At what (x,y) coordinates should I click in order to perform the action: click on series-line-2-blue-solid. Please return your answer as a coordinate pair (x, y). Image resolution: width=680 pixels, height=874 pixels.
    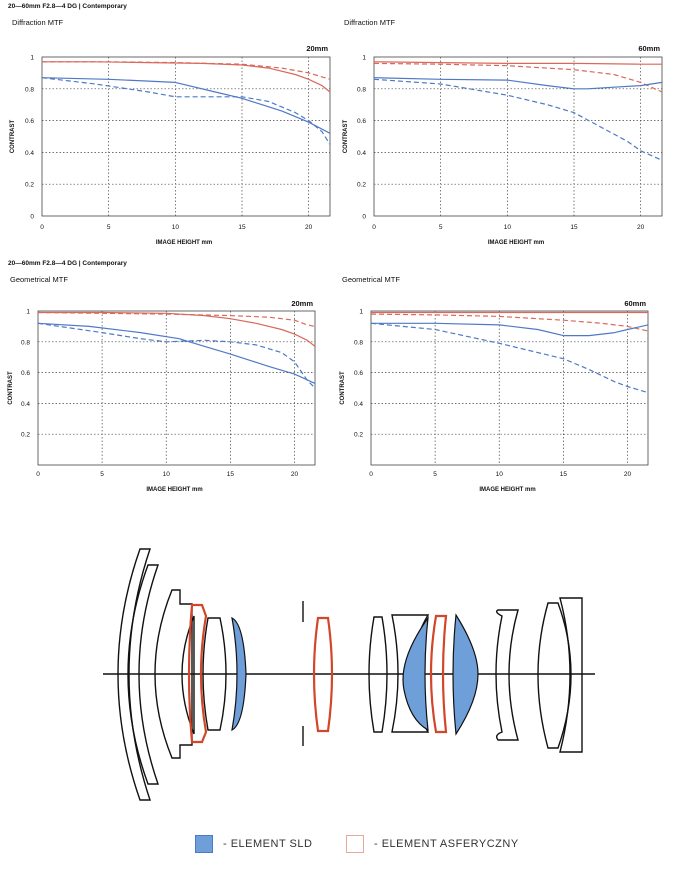
    Looking at the image, I should click on (176, 353).